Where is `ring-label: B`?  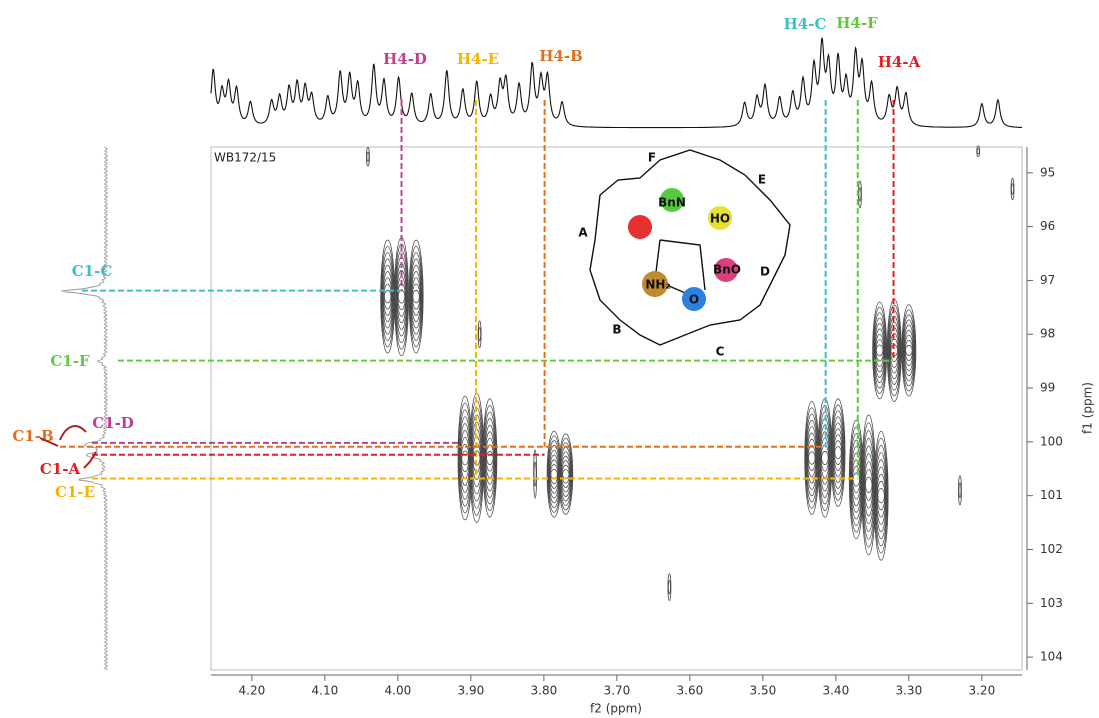
ring-label: B is located at coordinates (616, 330).